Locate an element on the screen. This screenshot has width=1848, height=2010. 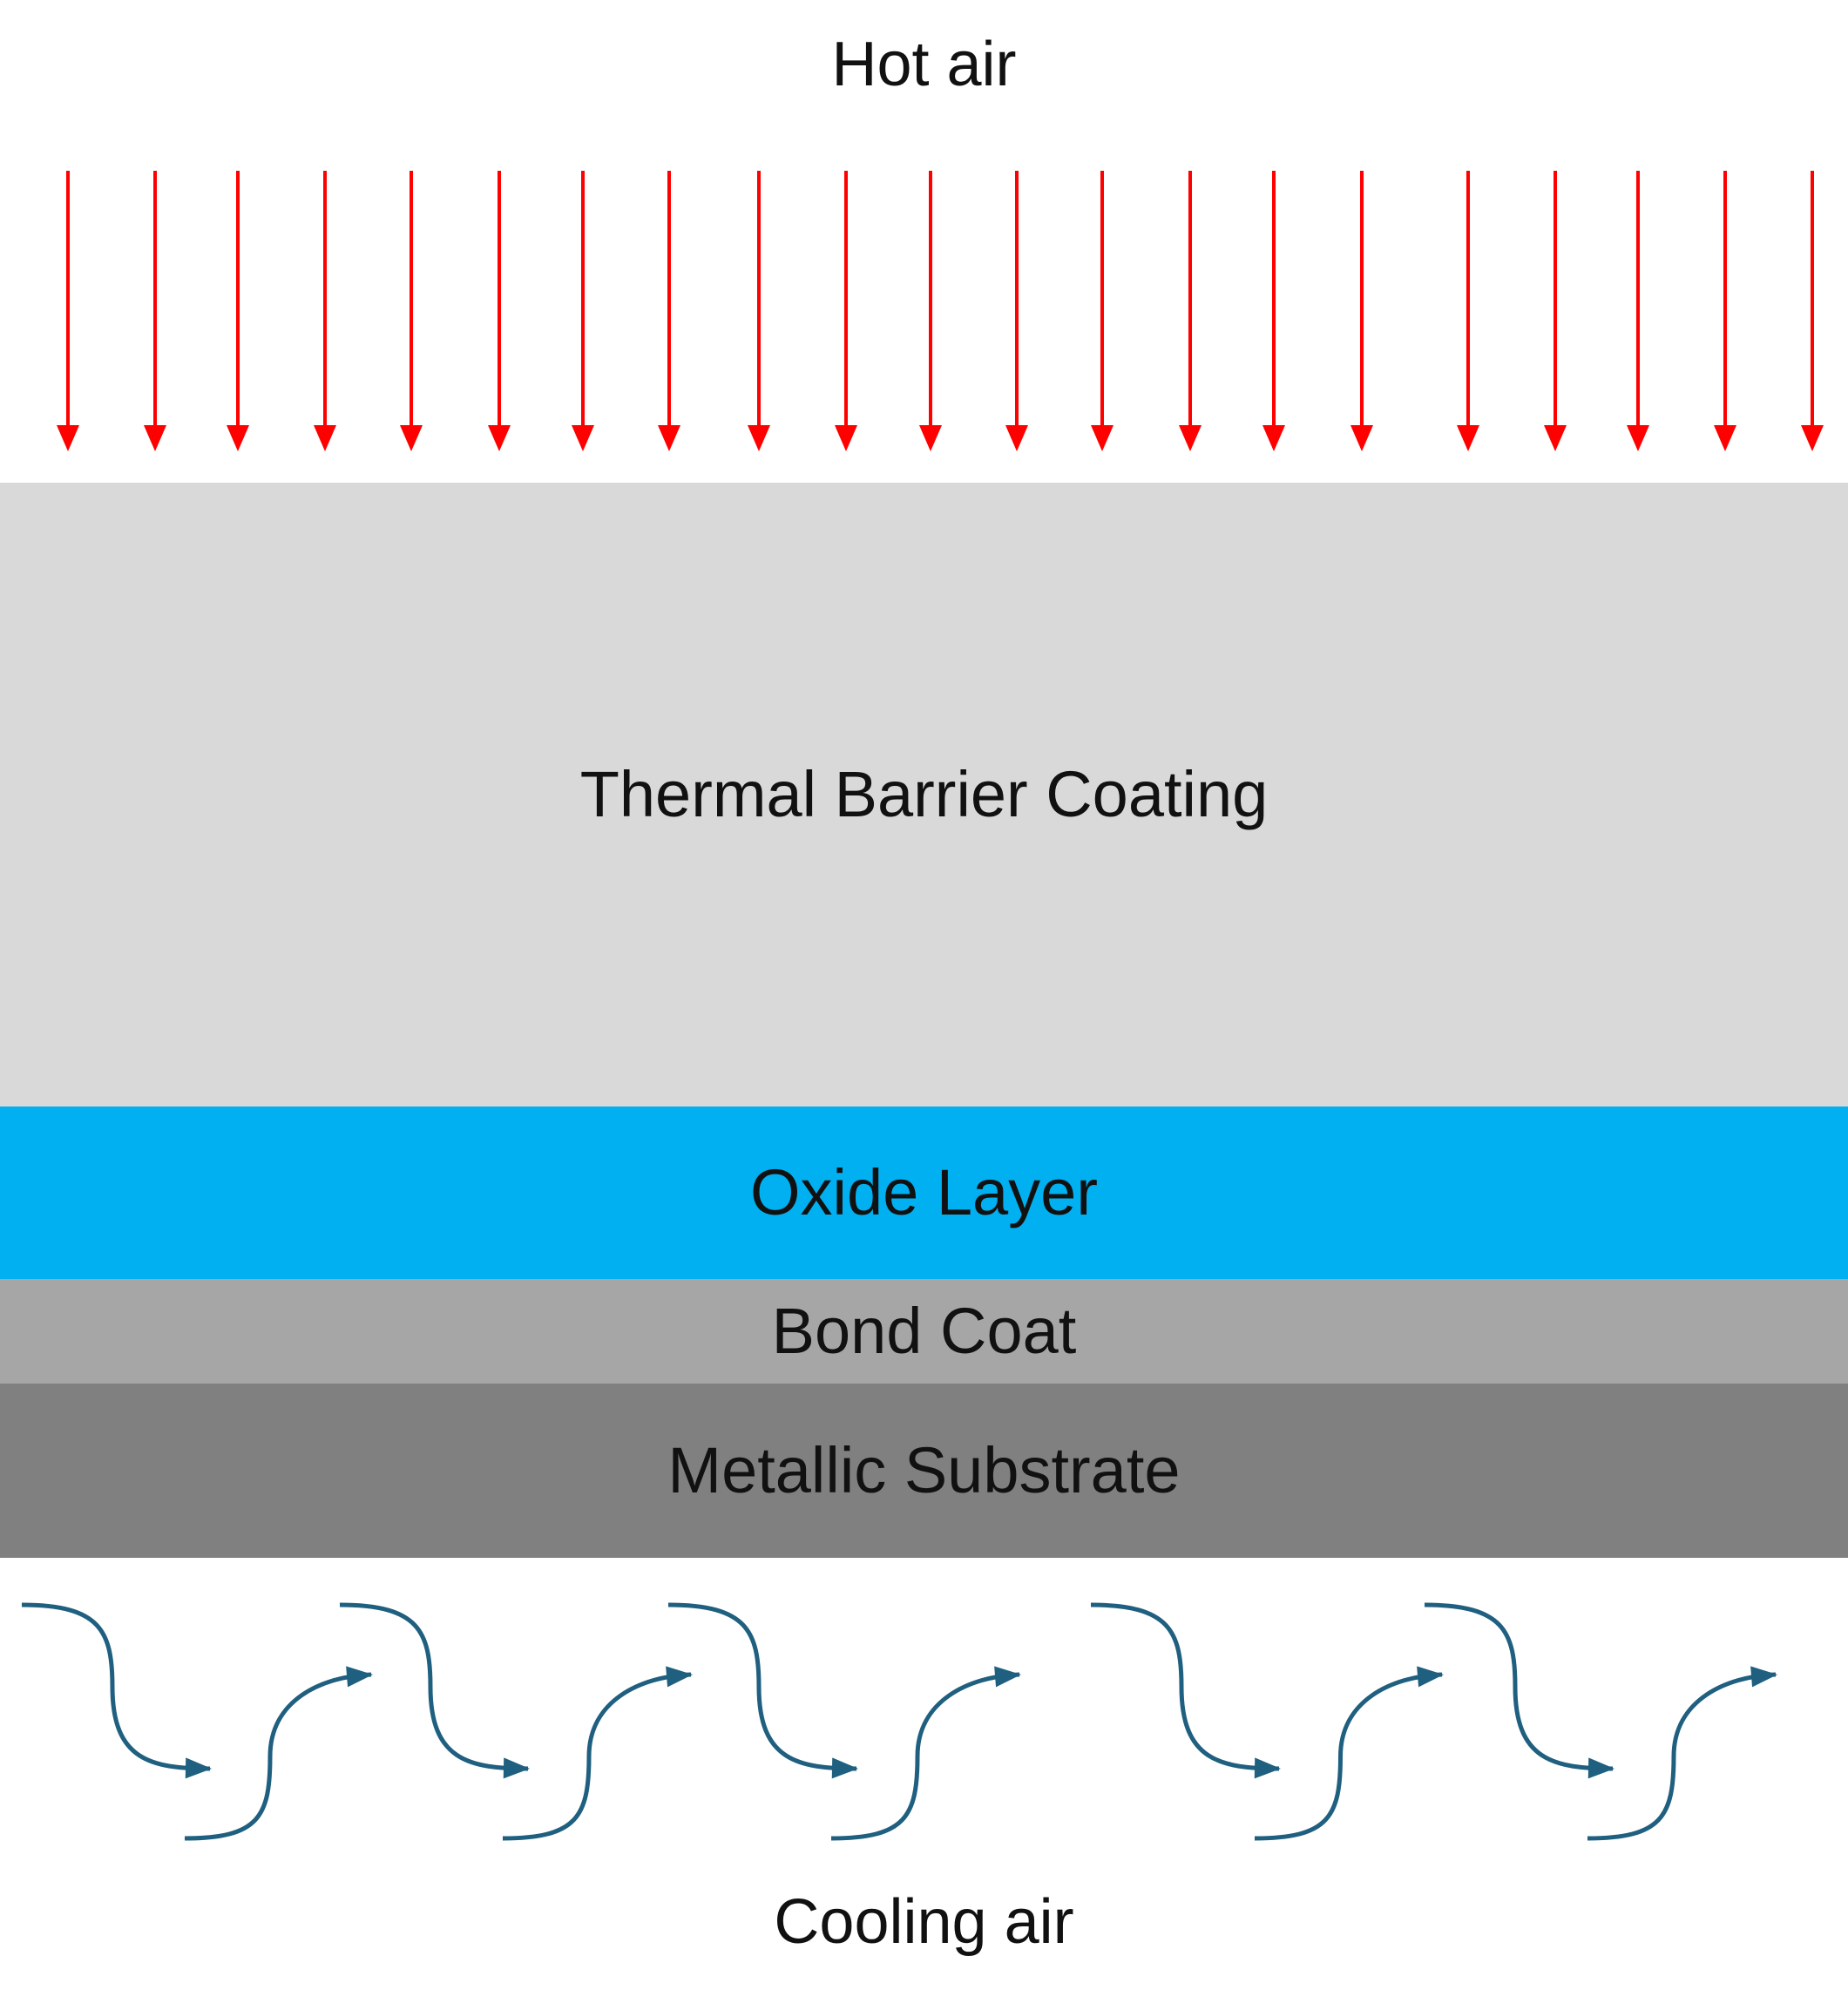
metallic-substrate-label: Metallic Substrate is located at coordinates (924, 1470).